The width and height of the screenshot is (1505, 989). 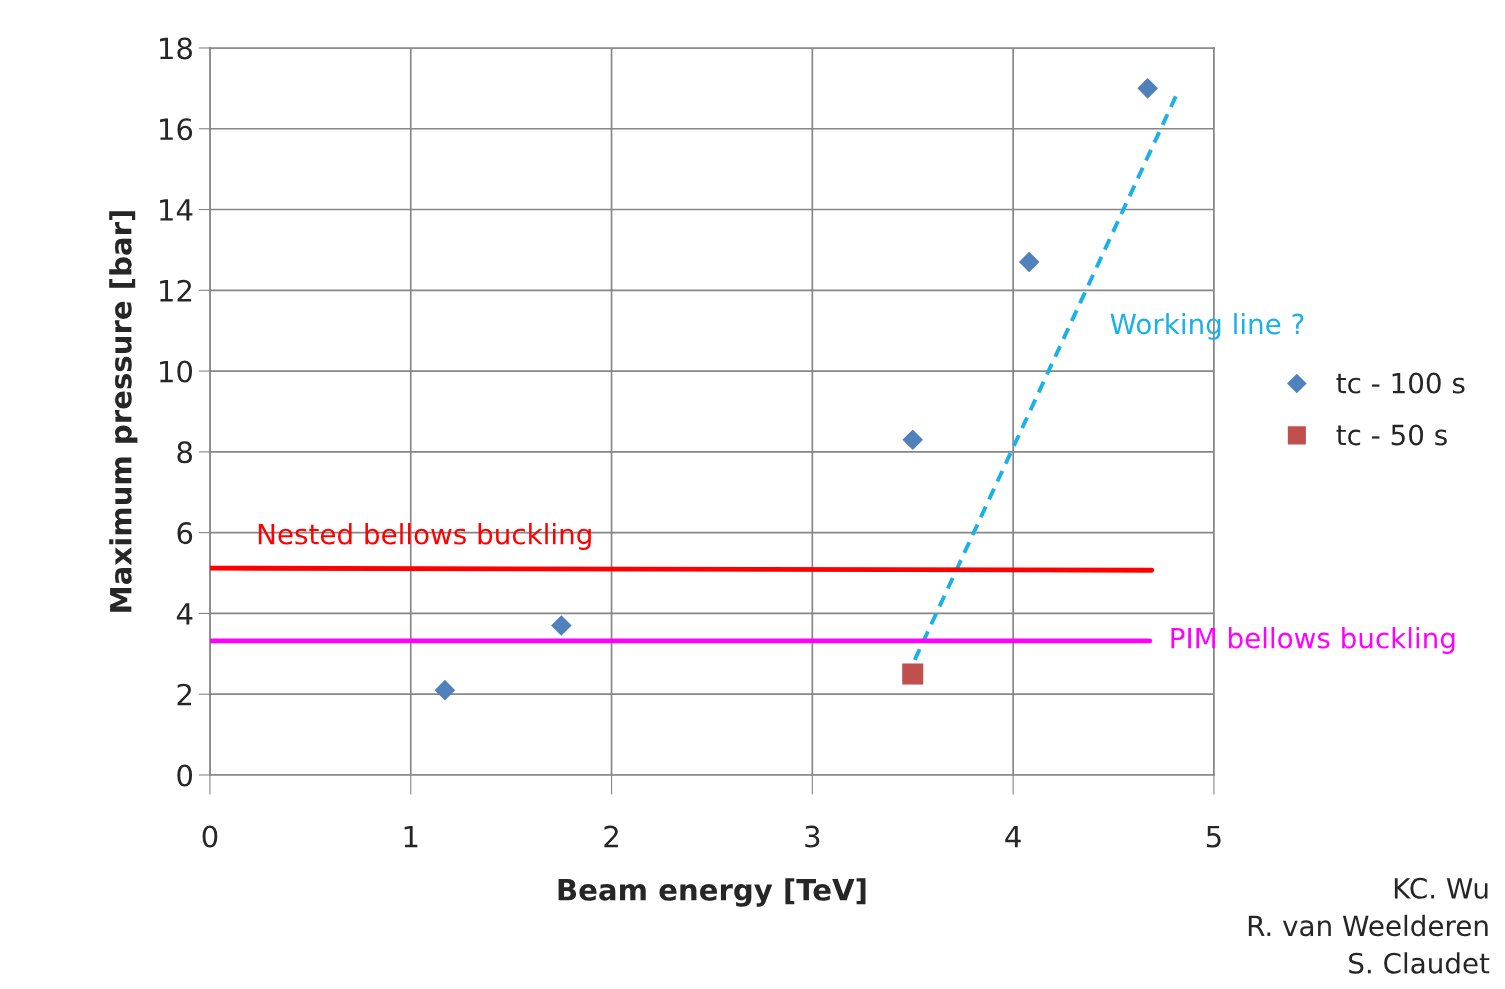 What do you see at coordinates (611, 836) in the screenshot?
I see `x-tick-label: 2` at bounding box center [611, 836].